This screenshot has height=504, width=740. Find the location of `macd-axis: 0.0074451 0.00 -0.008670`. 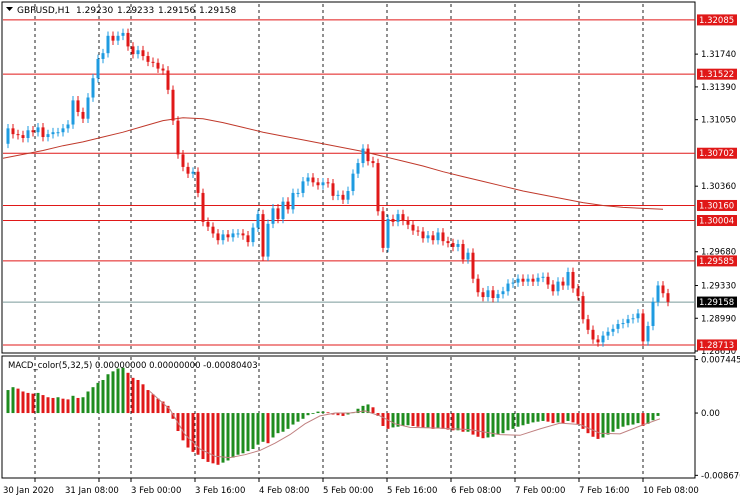

macd-axis: 0.0074451 0.00 -0.008670 is located at coordinates (717, 419).